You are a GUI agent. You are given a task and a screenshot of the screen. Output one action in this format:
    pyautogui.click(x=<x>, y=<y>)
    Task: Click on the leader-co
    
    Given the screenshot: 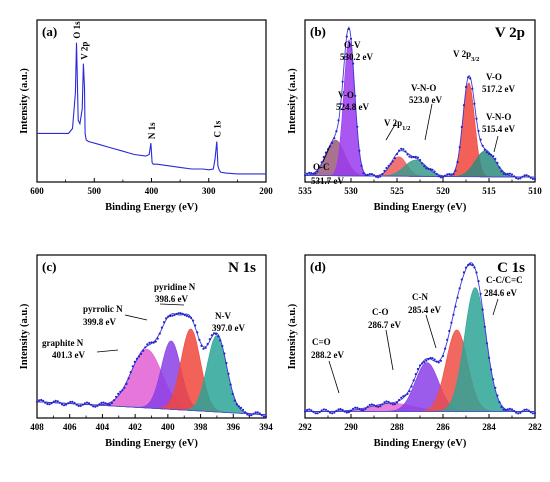 What is the action you would take?
    pyautogui.click(x=389, y=350)
    